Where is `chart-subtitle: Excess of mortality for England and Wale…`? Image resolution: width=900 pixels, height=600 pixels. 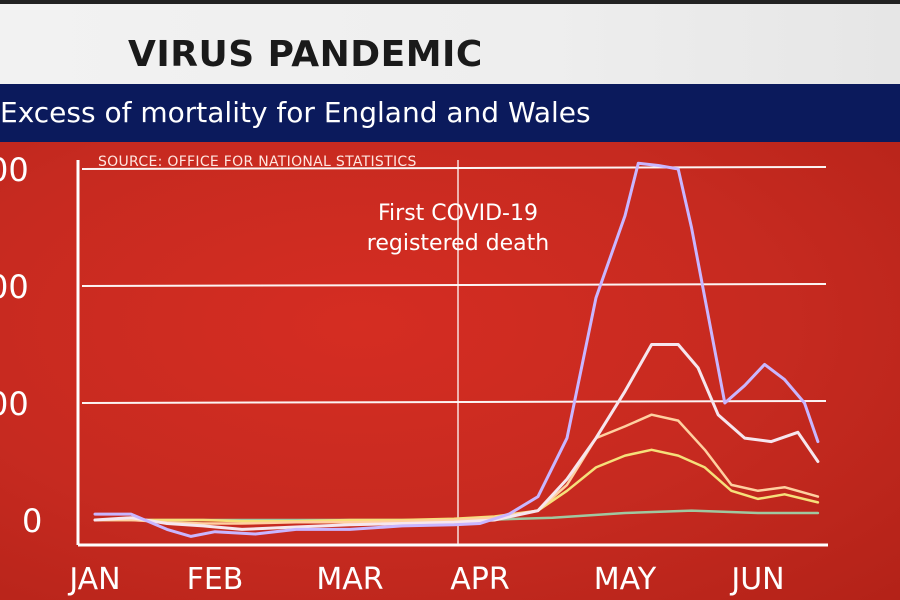
chart-subtitle: Excess of mortality for England and Wale… is located at coordinates (295, 112).